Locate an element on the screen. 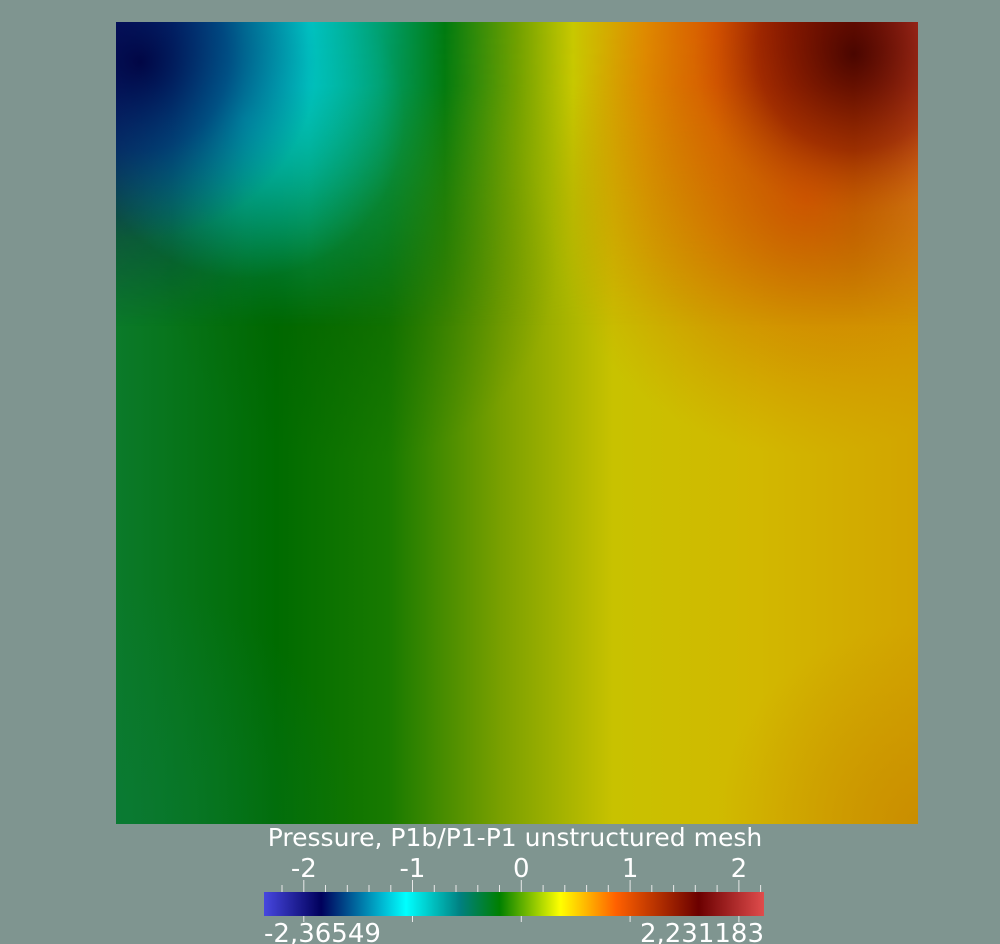 The image size is (1000, 944). colorbar-title: Pressure, P1b/P1-P1 unstructured mesh is located at coordinates (515, 837).